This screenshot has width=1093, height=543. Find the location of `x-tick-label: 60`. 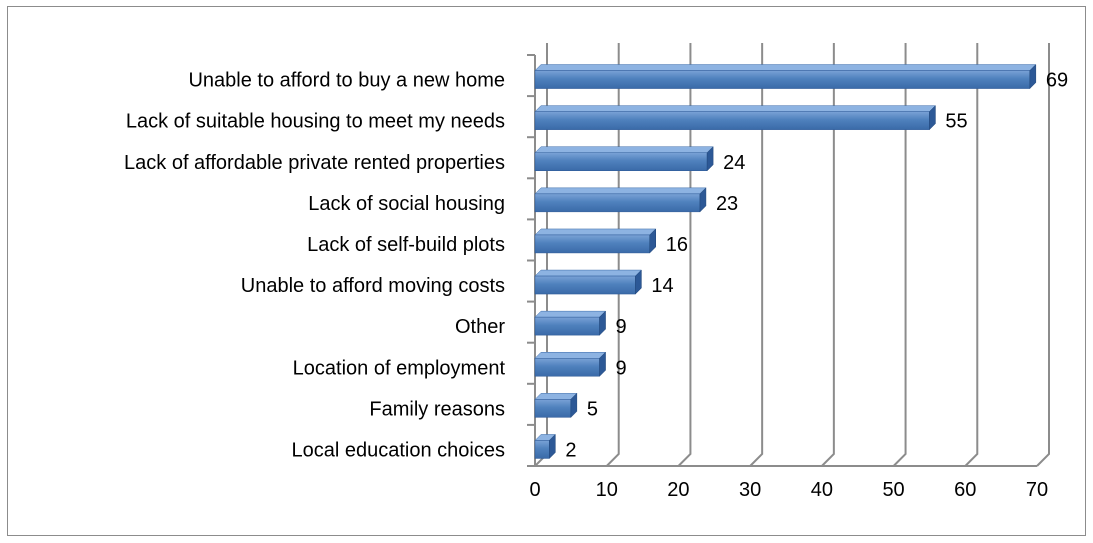

x-tick-label: 60 is located at coordinates (965, 490).